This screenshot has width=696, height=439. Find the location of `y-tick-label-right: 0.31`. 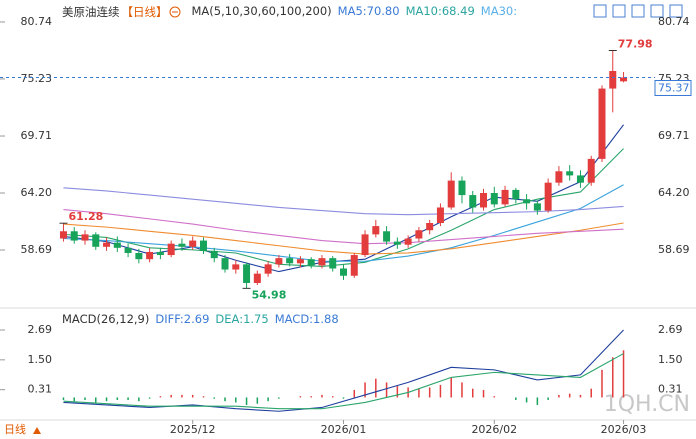

y-tick-label-right: 0.31 is located at coordinates (670, 389).